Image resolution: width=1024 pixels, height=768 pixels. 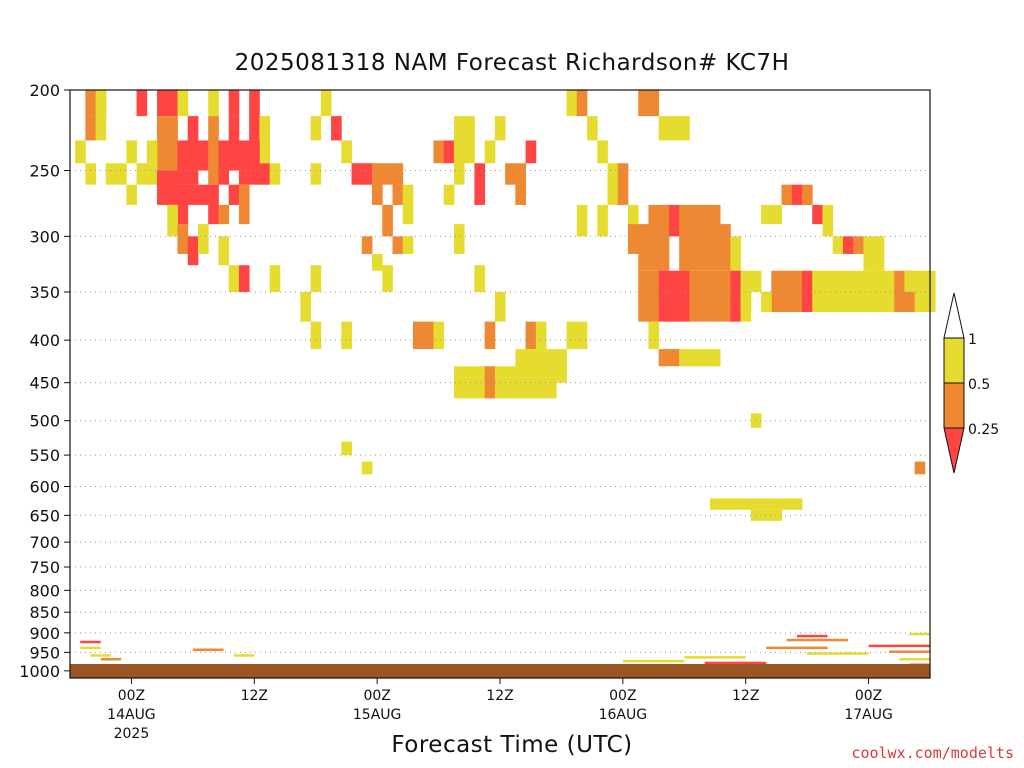 I want to click on x-tick-label: 00Z, so click(x=868, y=696).